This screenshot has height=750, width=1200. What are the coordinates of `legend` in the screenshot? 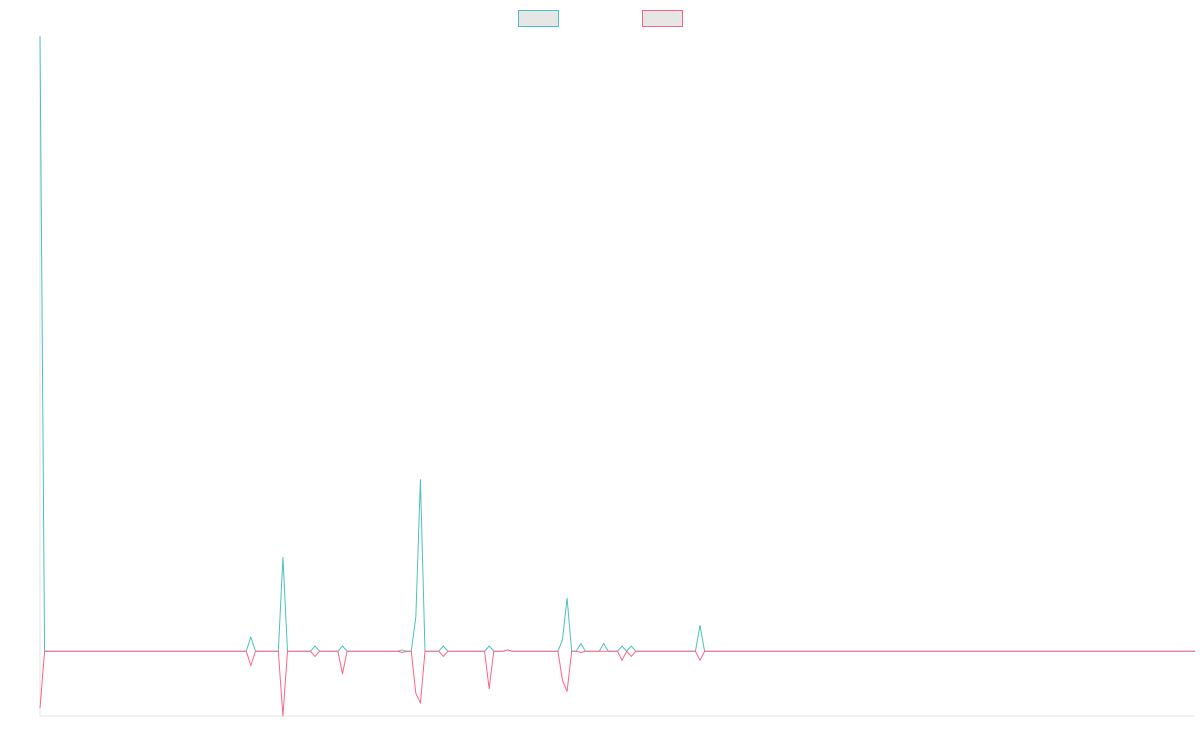 It's located at (600, 18).